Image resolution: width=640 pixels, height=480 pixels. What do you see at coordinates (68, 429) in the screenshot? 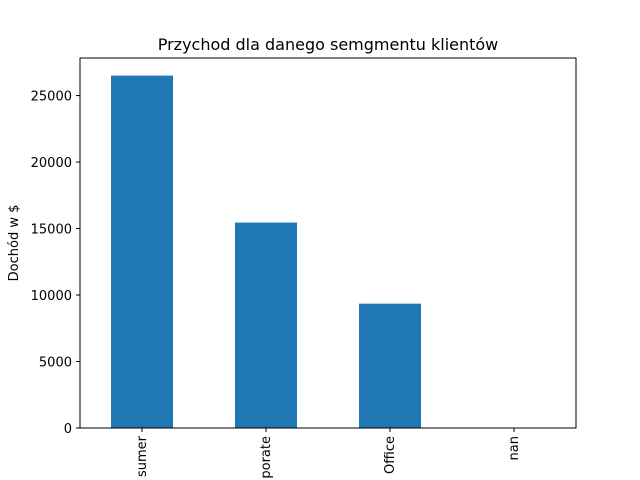
I see `y-tick-label-0: 0` at bounding box center [68, 429].